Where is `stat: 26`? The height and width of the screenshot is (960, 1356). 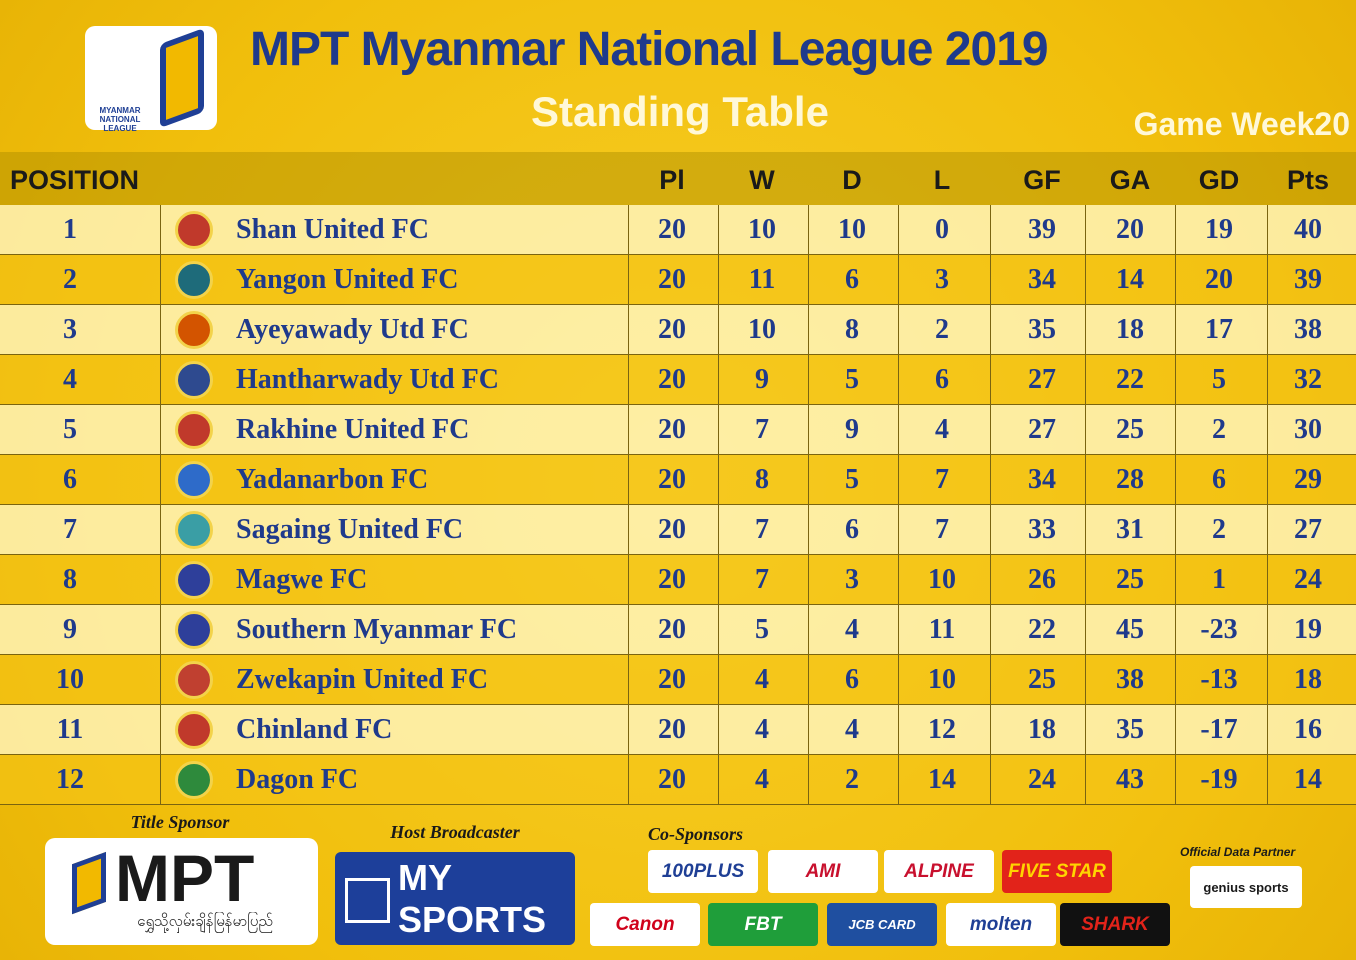 stat: 26 is located at coordinates (1042, 579).